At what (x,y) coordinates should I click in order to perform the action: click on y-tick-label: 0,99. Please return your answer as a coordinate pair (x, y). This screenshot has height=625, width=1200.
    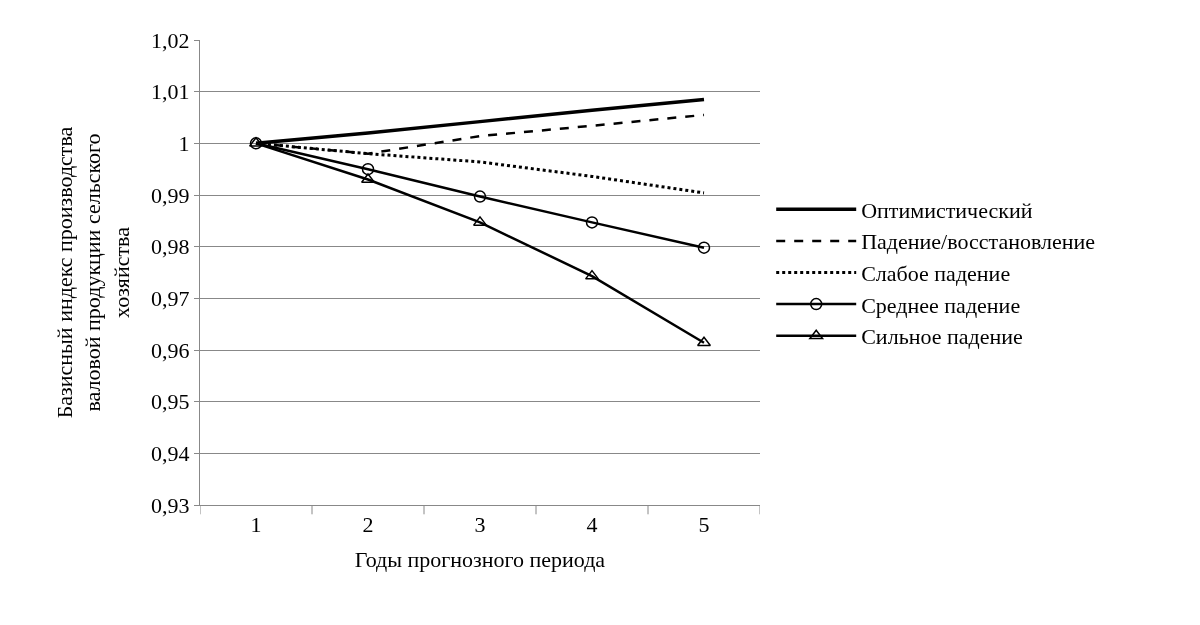
    Looking at the image, I should click on (170, 195).